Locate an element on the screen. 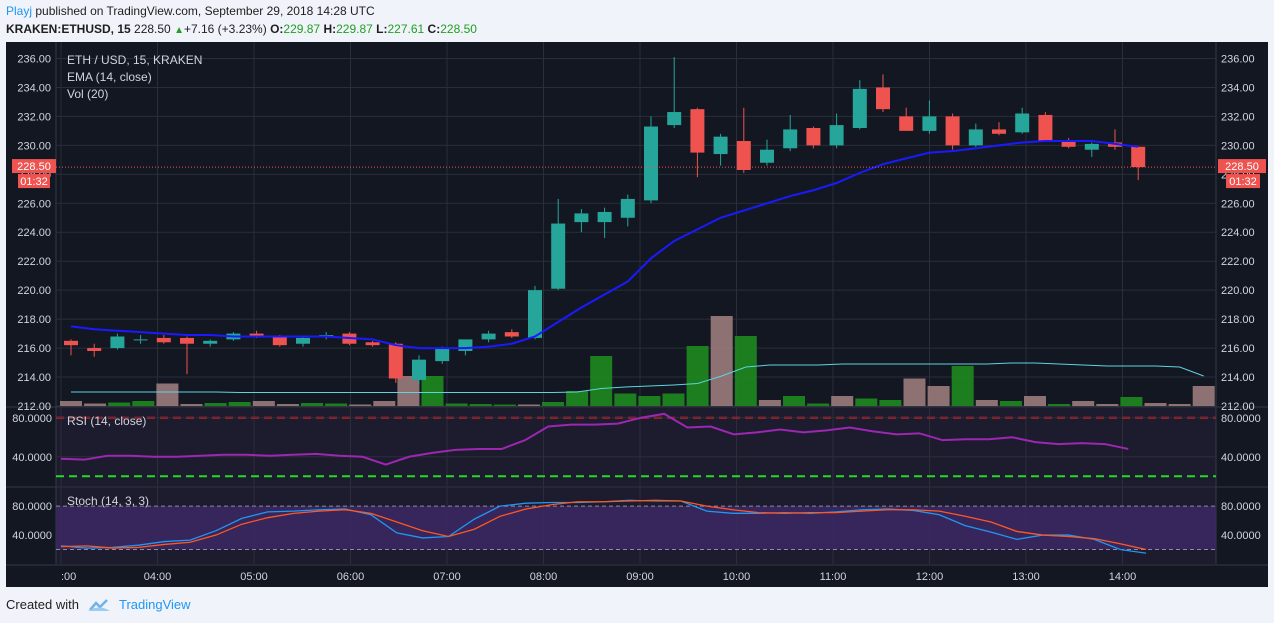 The height and width of the screenshot is (623, 1274). y-tick-right: 226.00 is located at coordinates (1238, 204).